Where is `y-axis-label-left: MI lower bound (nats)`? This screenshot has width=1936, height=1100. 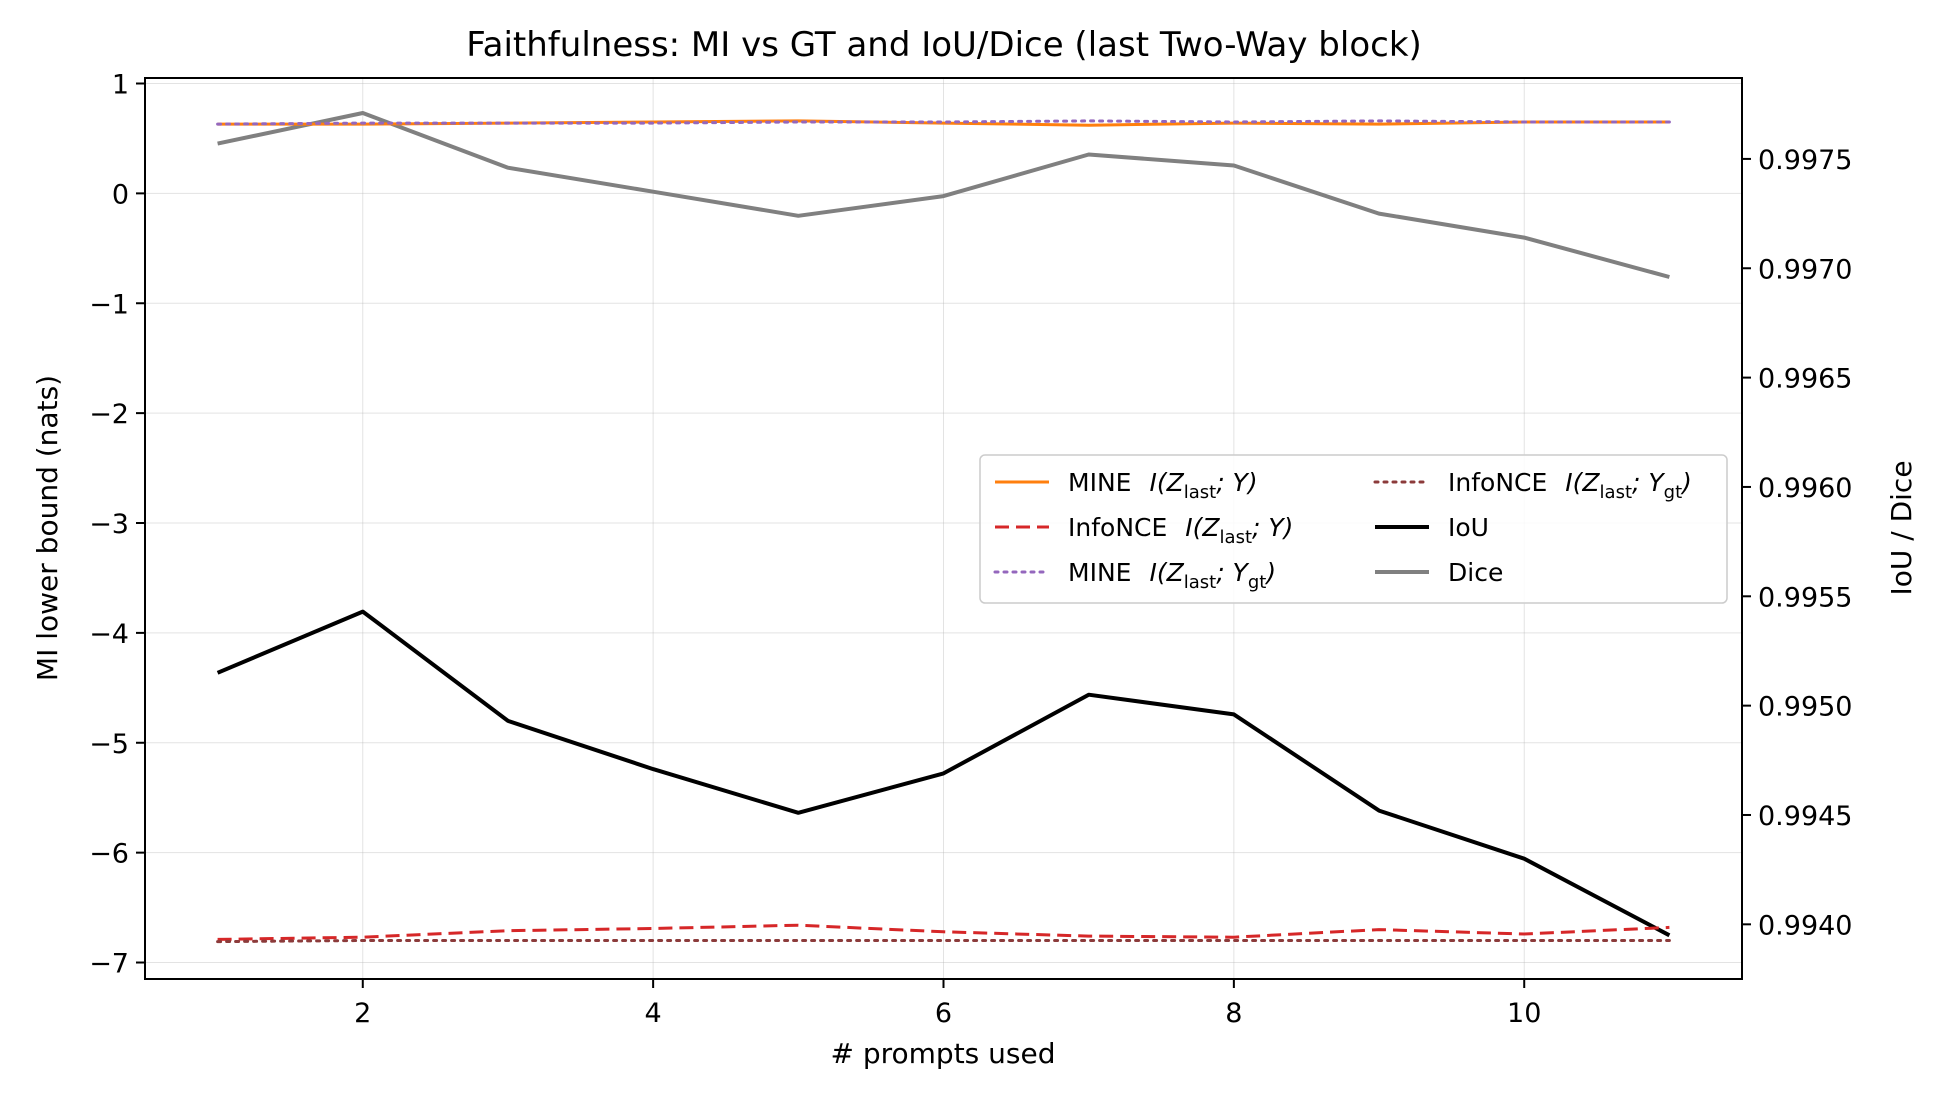
y-axis-label-left: MI lower bound (nats) is located at coordinates (47, 528).